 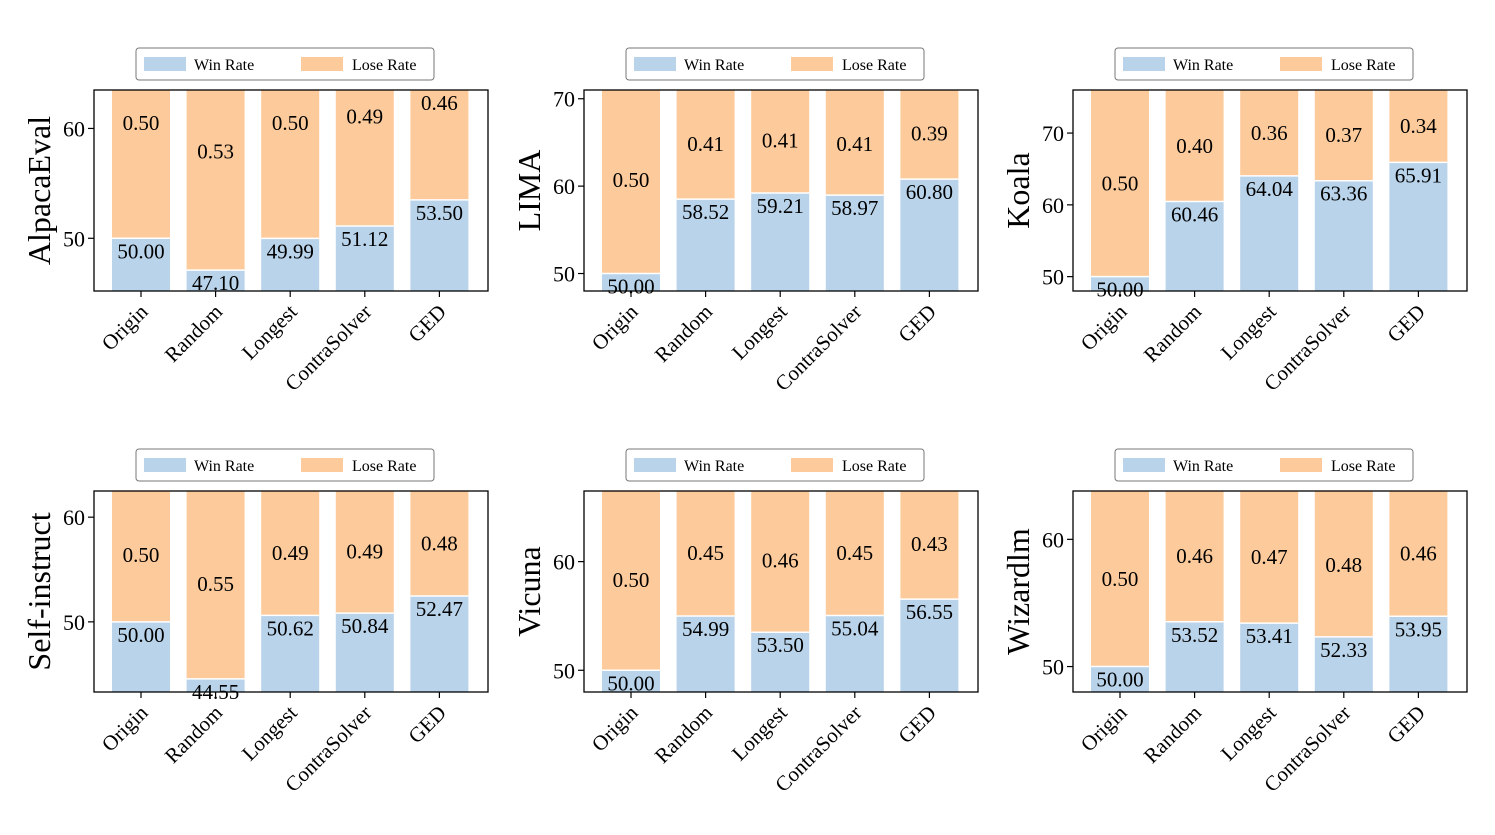 I want to click on y-axis-title: Self-instruct, so click(x=39, y=591).